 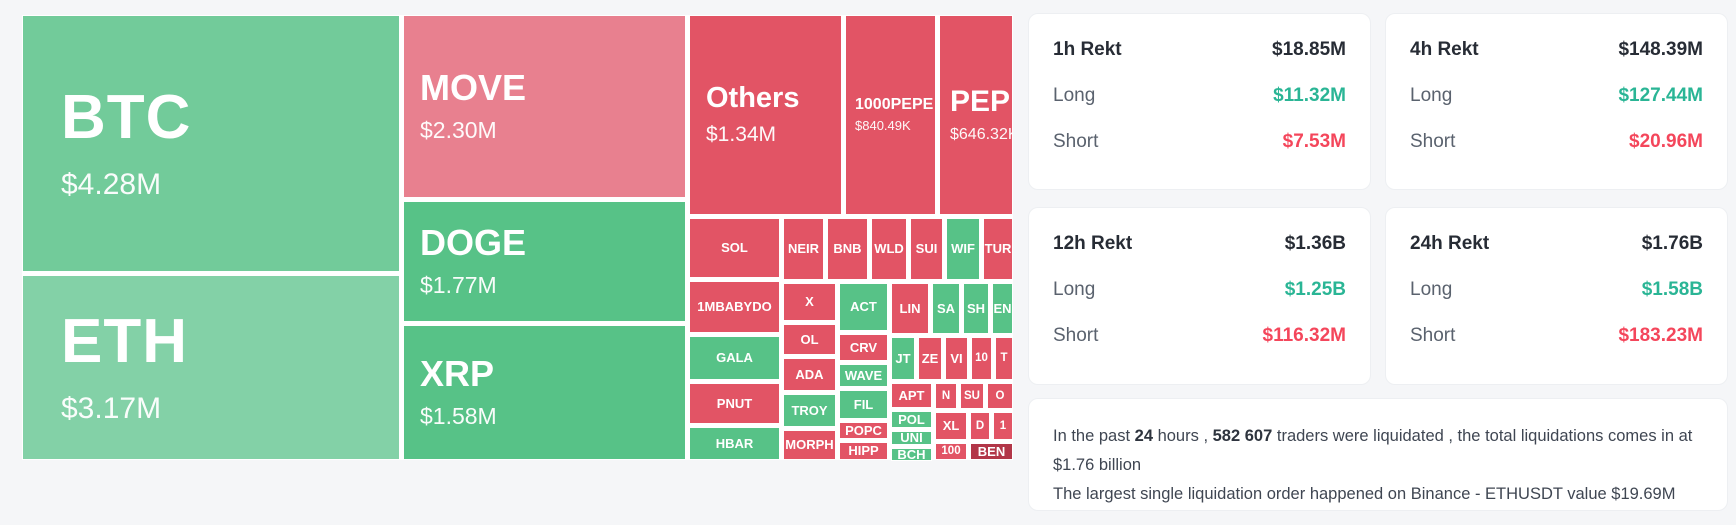 I want to click on tile-symbol: O, so click(x=1000, y=395).